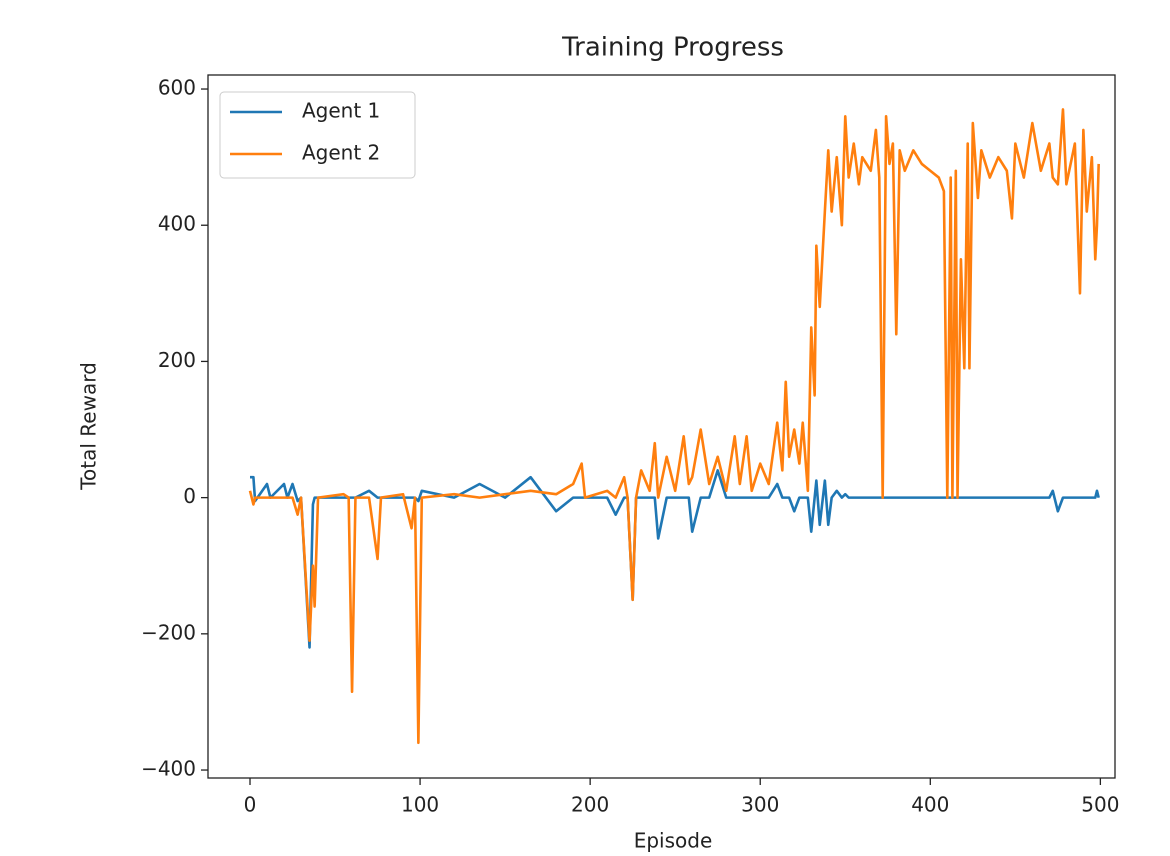  I want to click on legend-box, so click(317, 135).